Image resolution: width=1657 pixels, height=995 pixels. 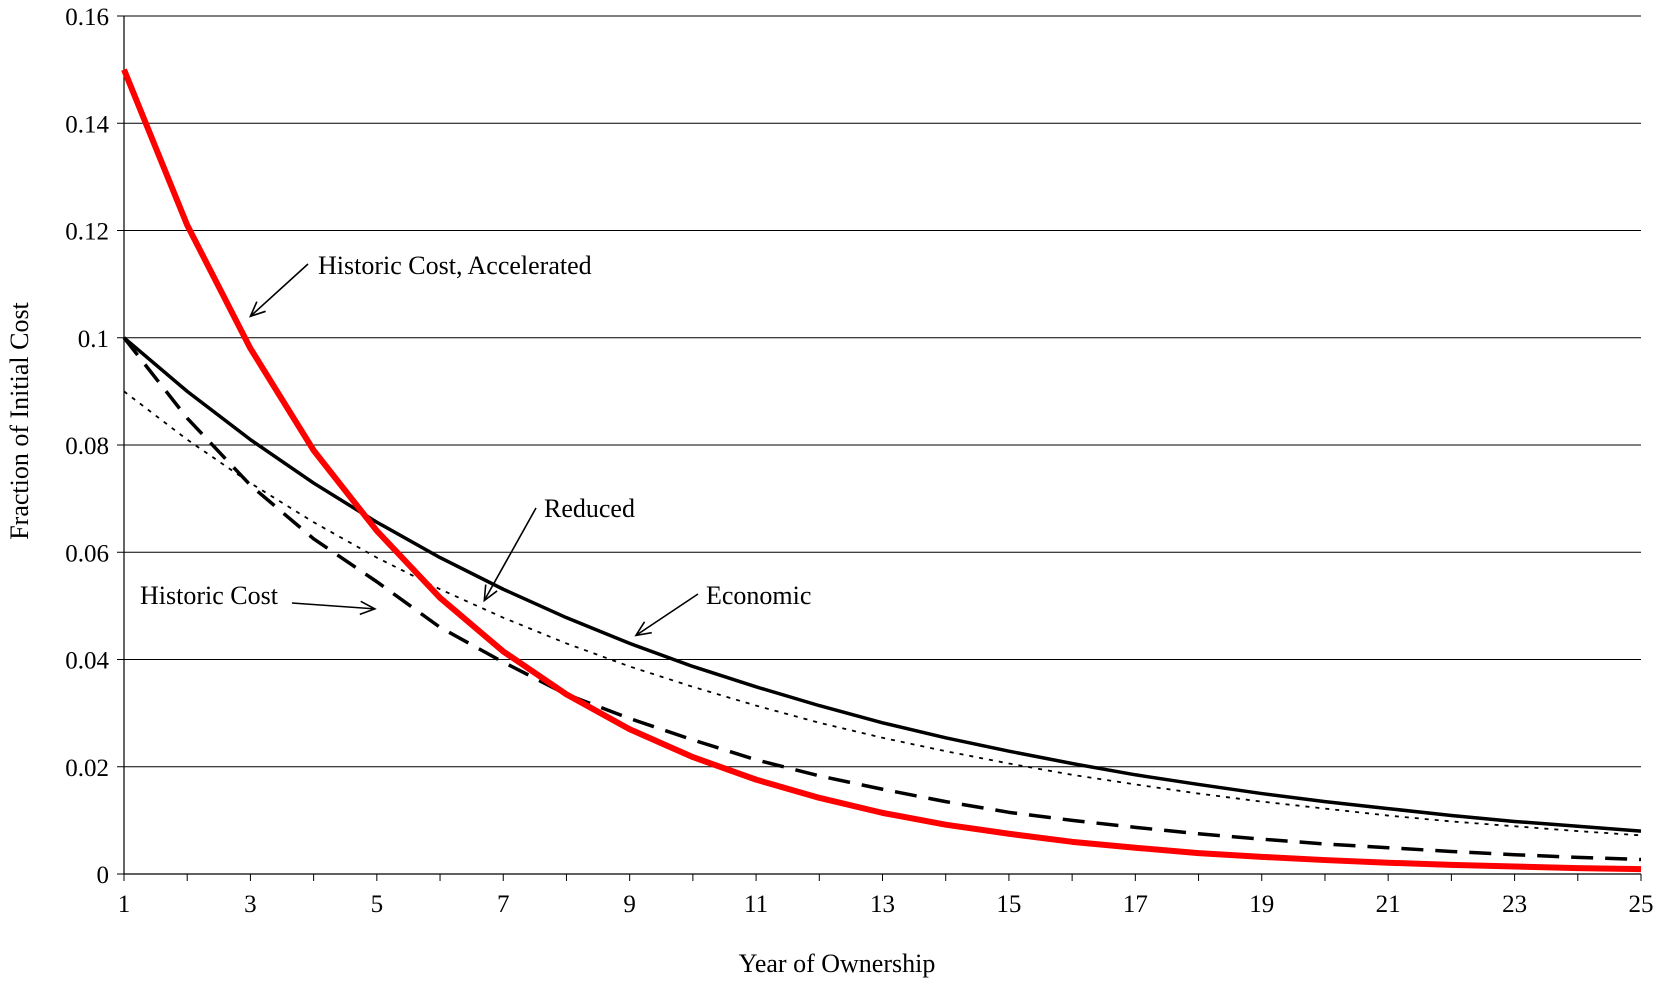 I want to click on annotation-ann-historic-arrow-head, so click(x=368, y=608).